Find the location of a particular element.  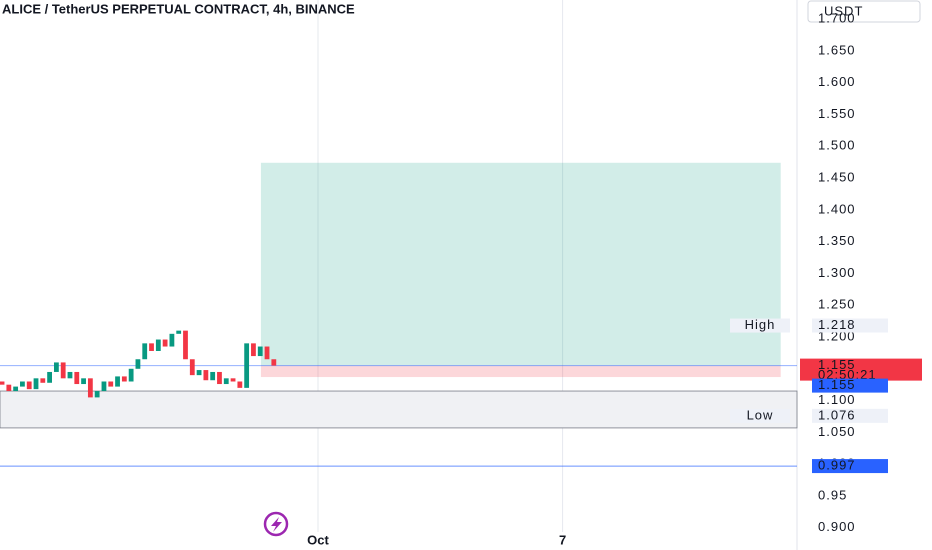

y-tick-label: 0.95 is located at coordinates (832, 494).